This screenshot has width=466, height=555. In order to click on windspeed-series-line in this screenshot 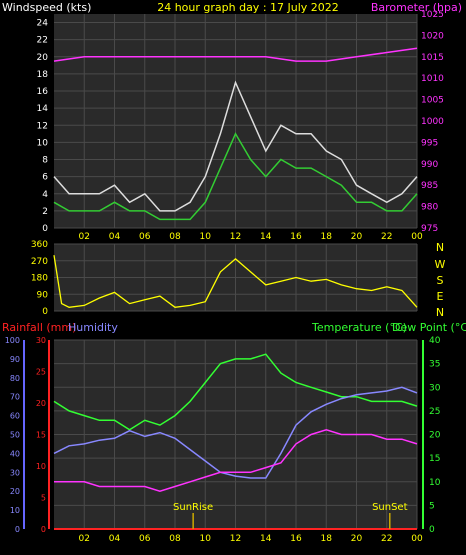, I will do `click(235, 176)`.